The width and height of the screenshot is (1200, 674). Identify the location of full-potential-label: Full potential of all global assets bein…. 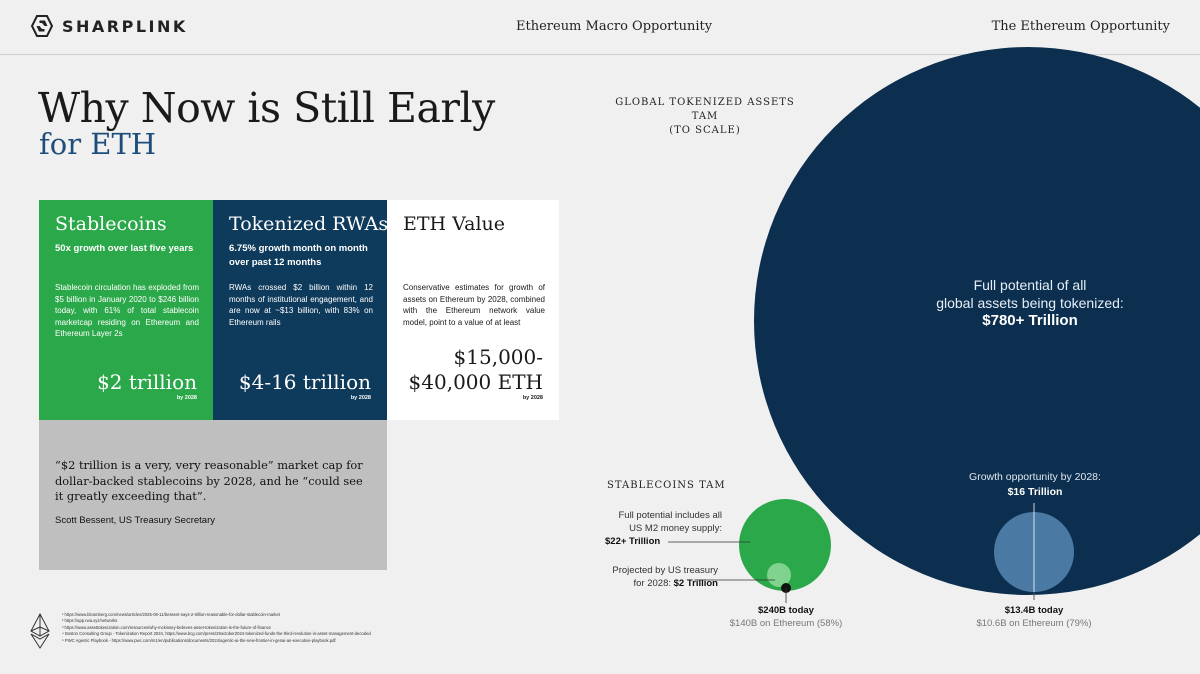
(1030, 303).